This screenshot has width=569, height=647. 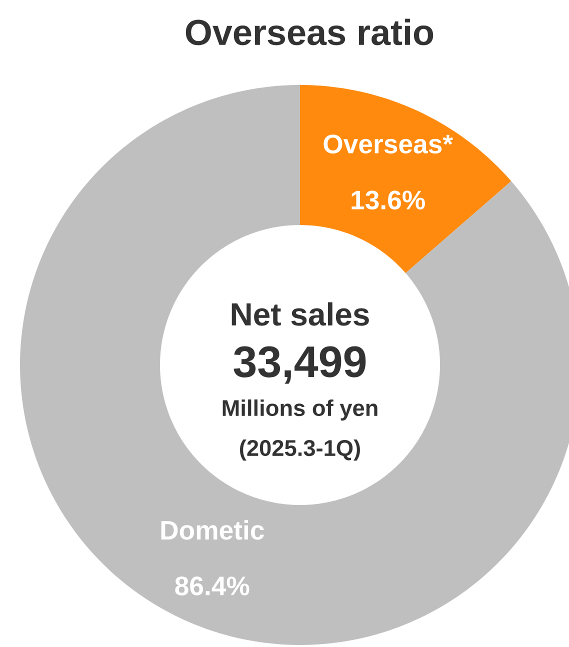 I want to click on text: 33,499, so click(x=300, y=365).